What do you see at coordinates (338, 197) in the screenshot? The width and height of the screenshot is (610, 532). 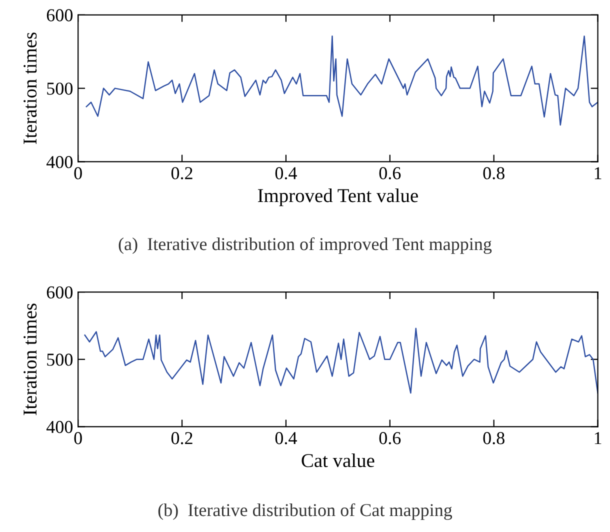 I see `x-axis-title: Improved Tent value` at bounding box center [338, 197].